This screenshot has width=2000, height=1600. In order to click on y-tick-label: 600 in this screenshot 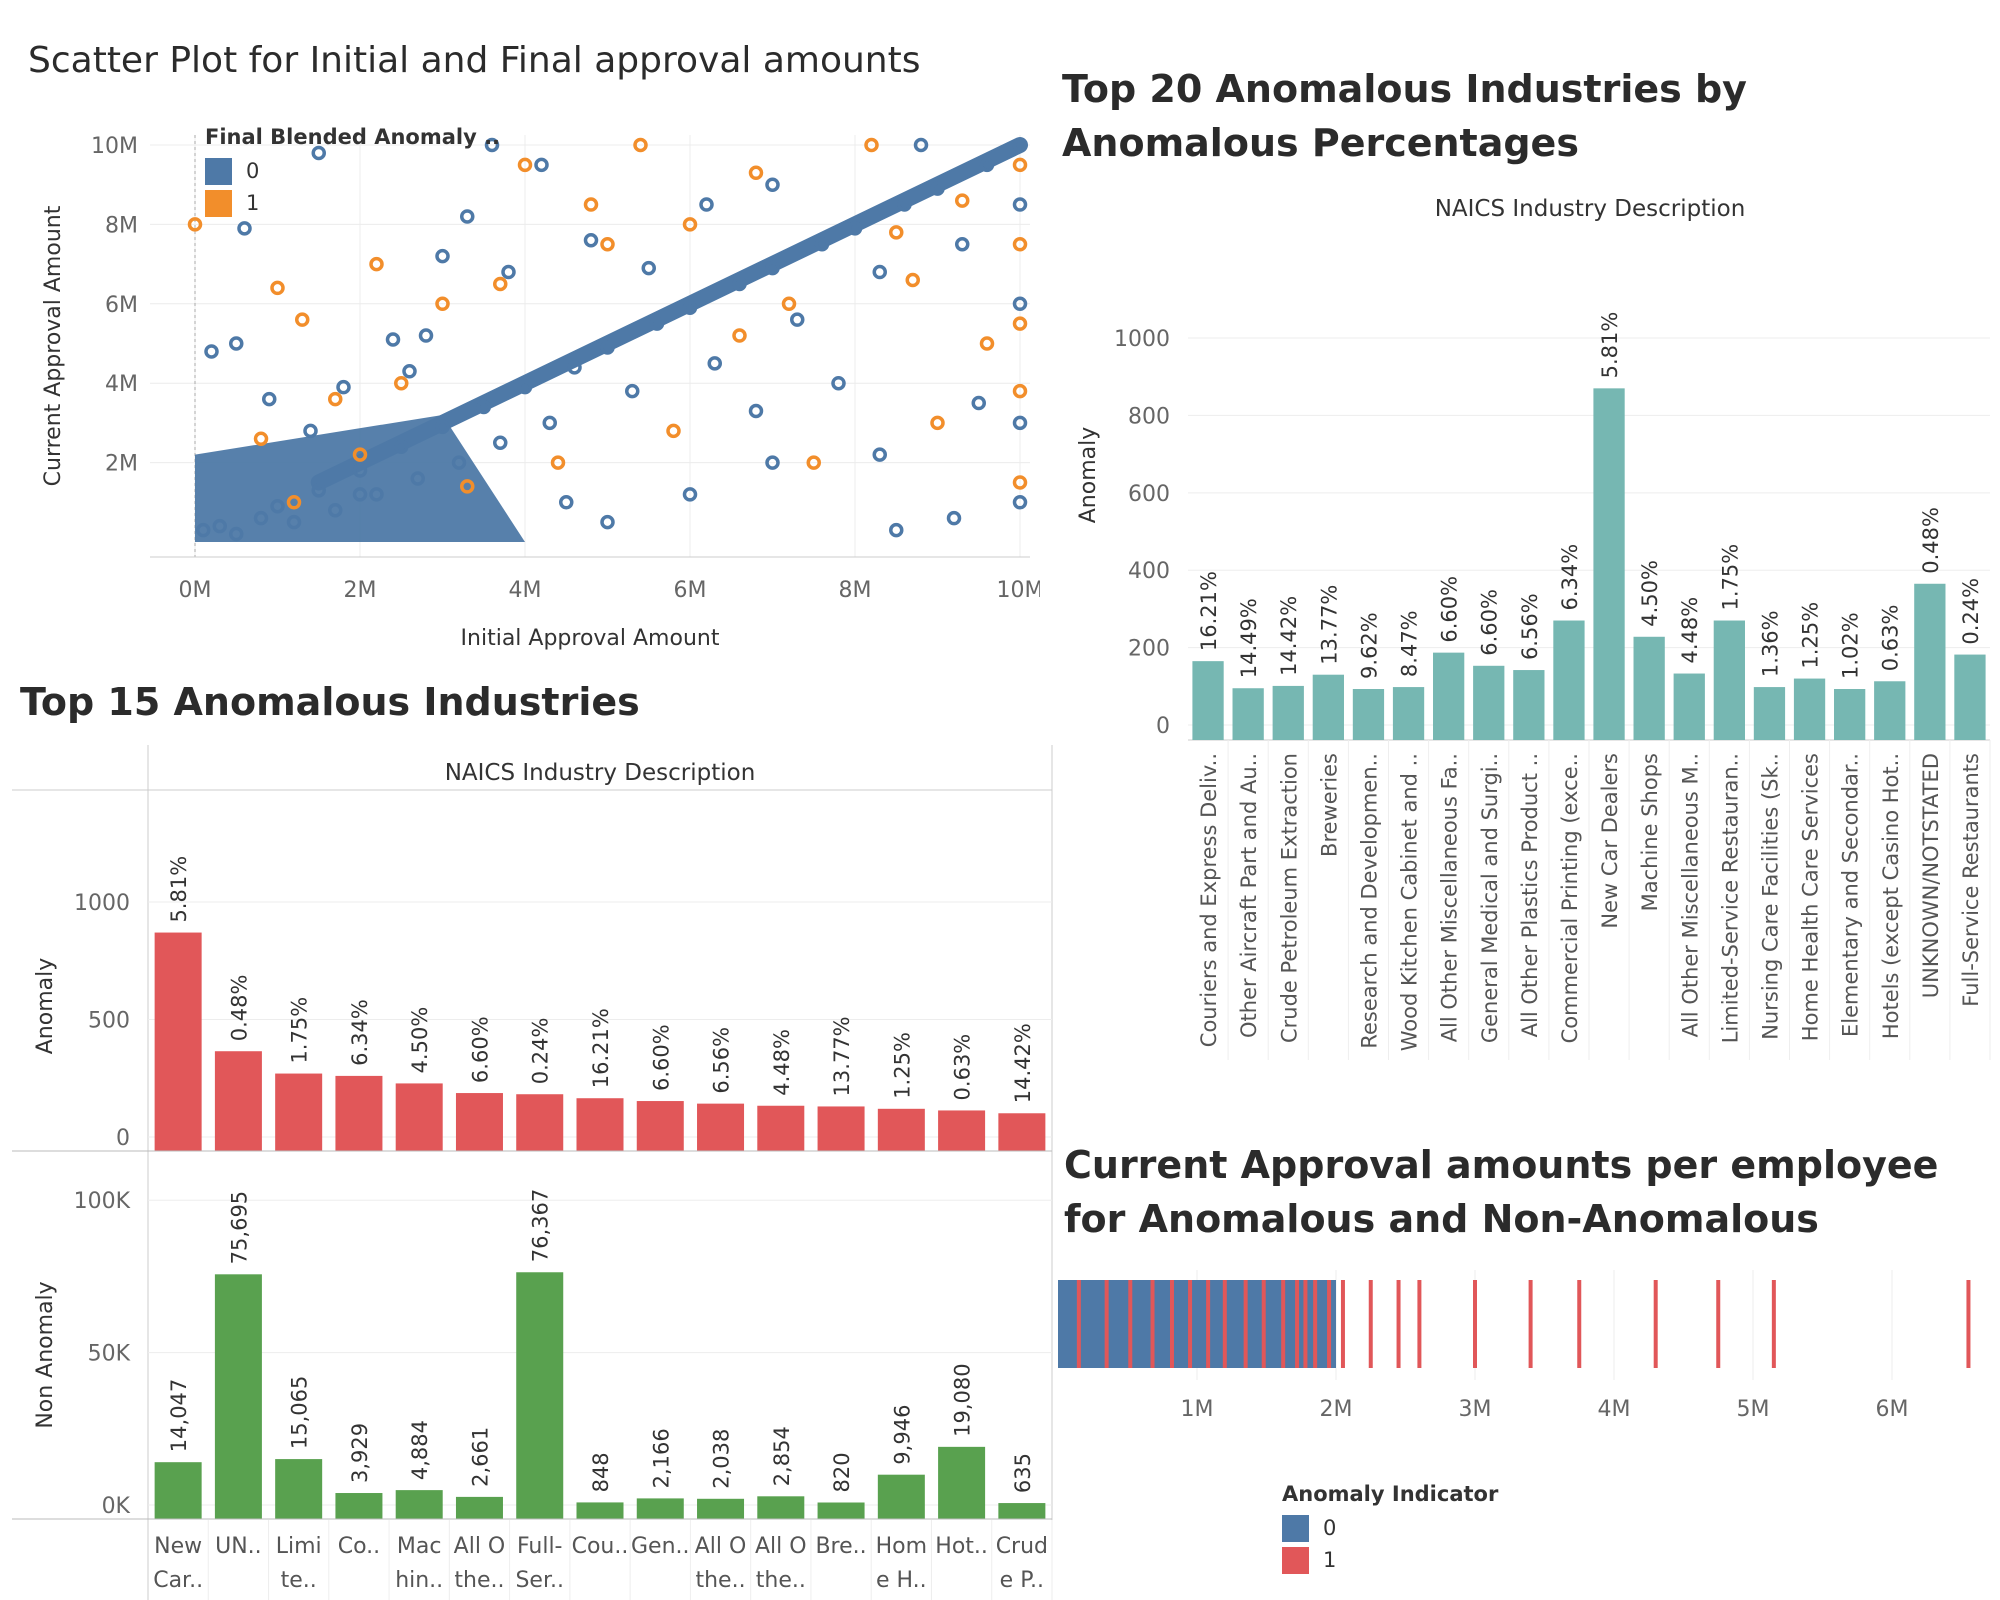, I will do `click(1149, 494)`.